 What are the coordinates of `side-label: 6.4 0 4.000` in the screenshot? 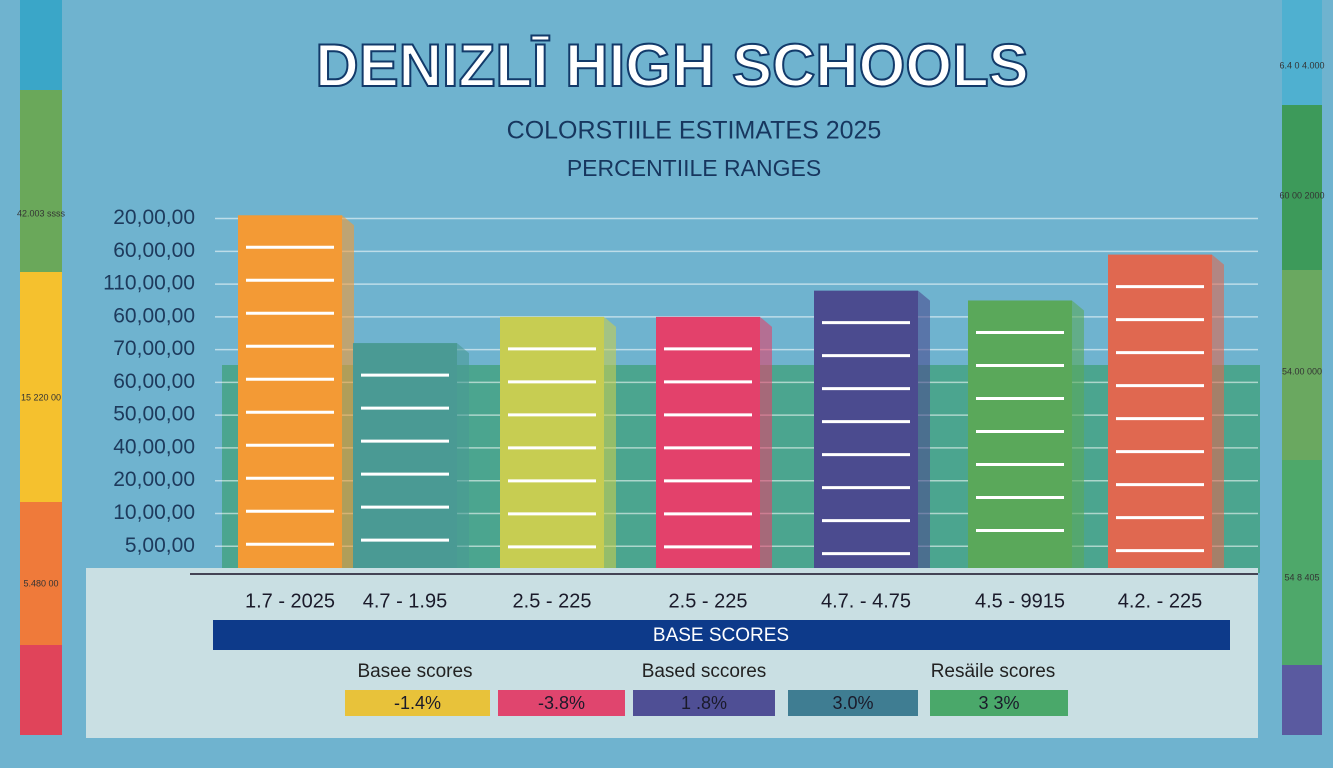 It's located at (1301, 65).